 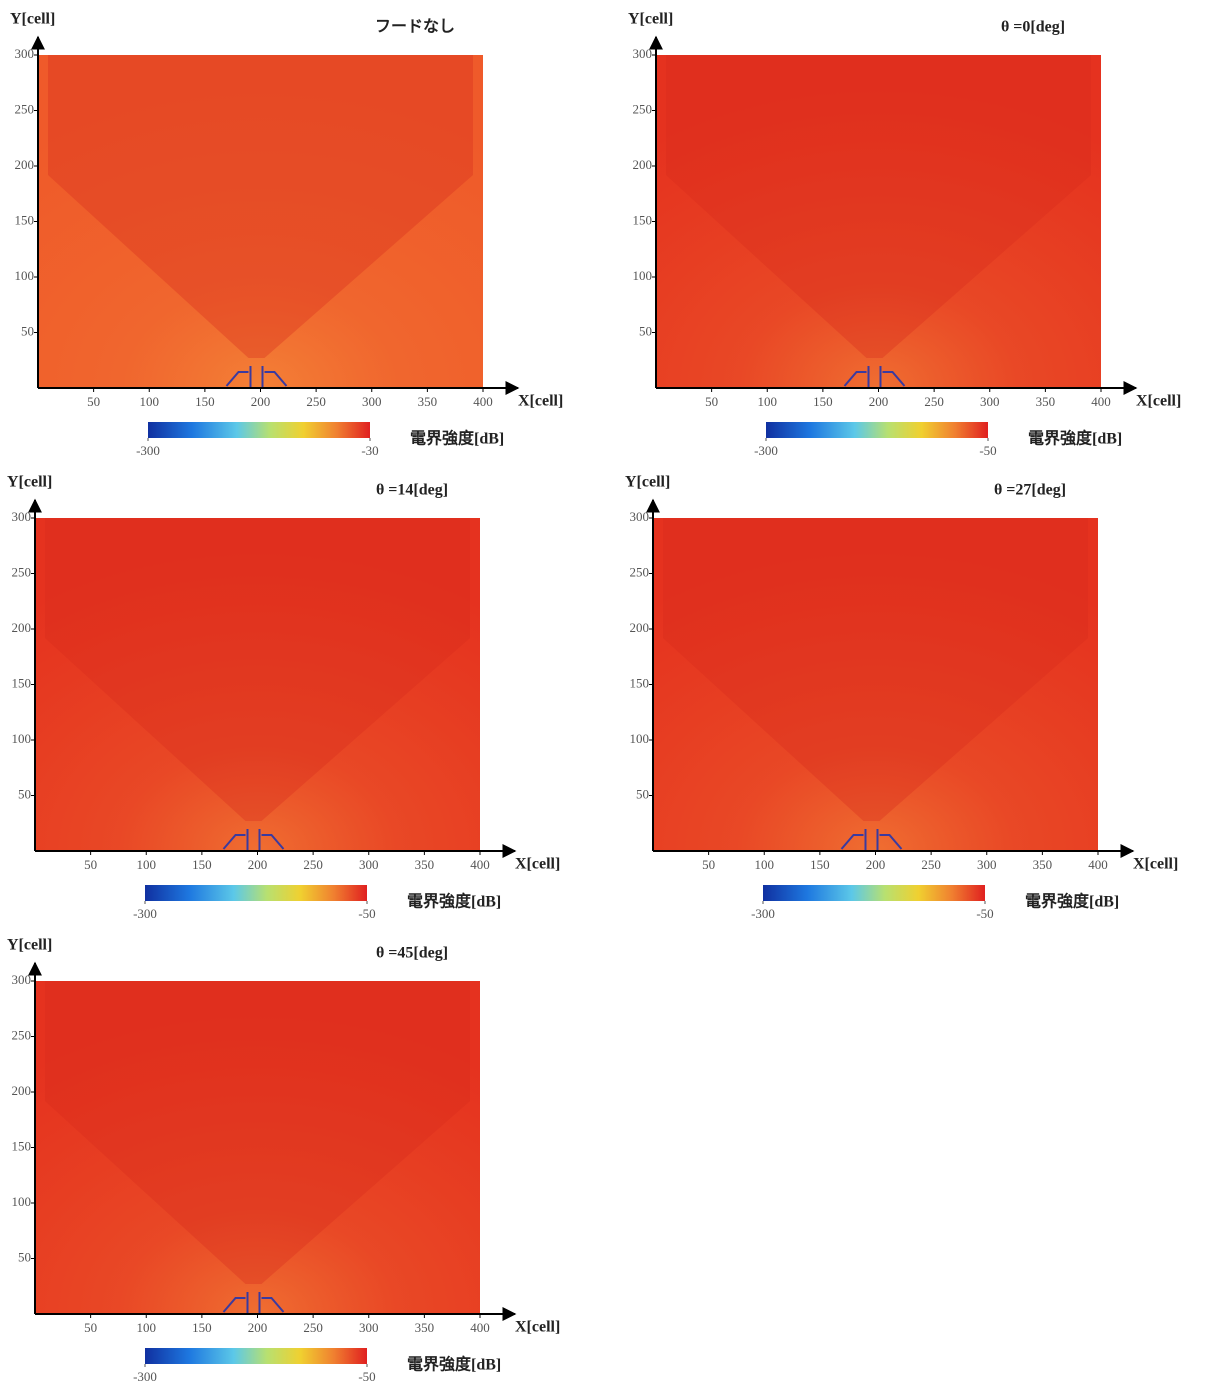 What do you see at coordinates (1030, 490) in the screenshot?
I see `panel-title: θ =27[deg]` at bounding box center [1030, 490].